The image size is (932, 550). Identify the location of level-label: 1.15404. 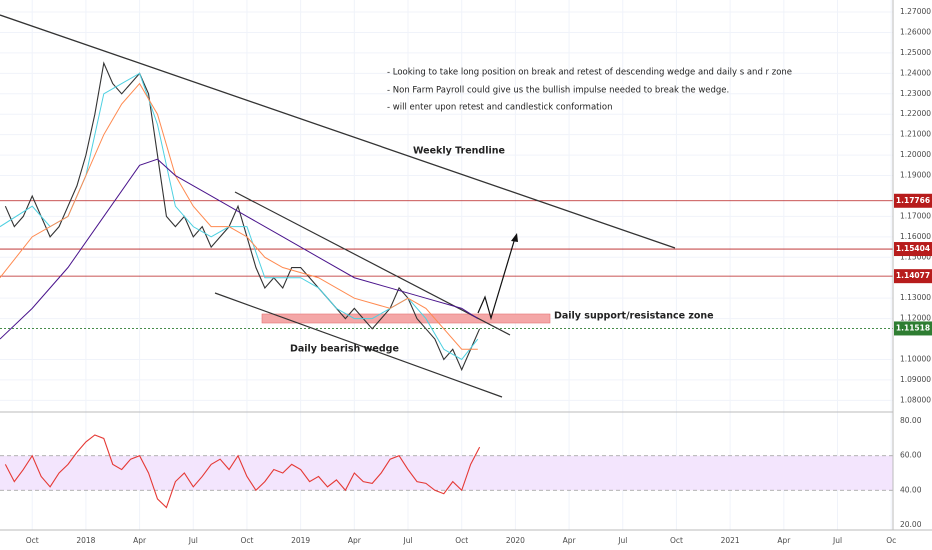
(913, 248).